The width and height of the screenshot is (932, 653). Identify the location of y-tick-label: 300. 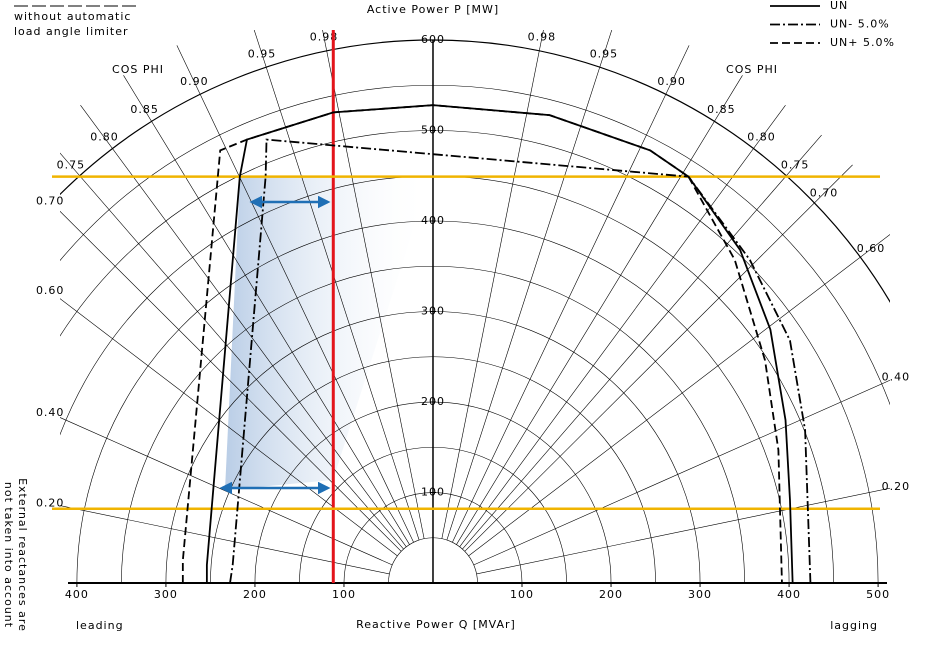
(433, 311).